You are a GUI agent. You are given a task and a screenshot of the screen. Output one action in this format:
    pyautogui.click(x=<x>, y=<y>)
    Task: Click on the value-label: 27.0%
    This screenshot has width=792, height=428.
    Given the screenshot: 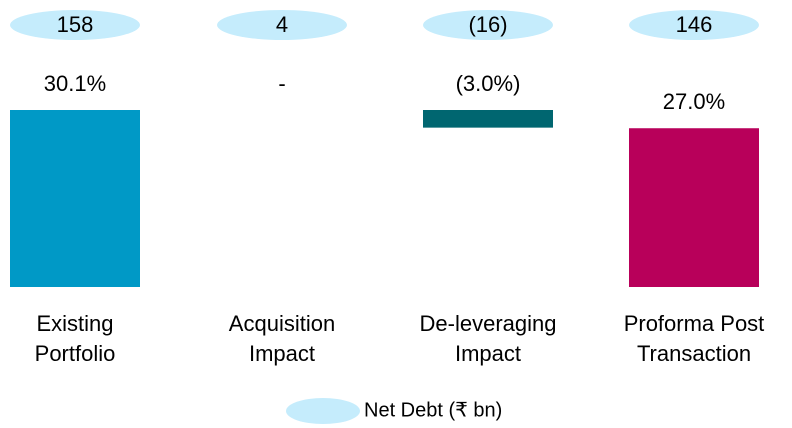 What is the action you would take?
    pyautogui.click(x=694, y=101)
    